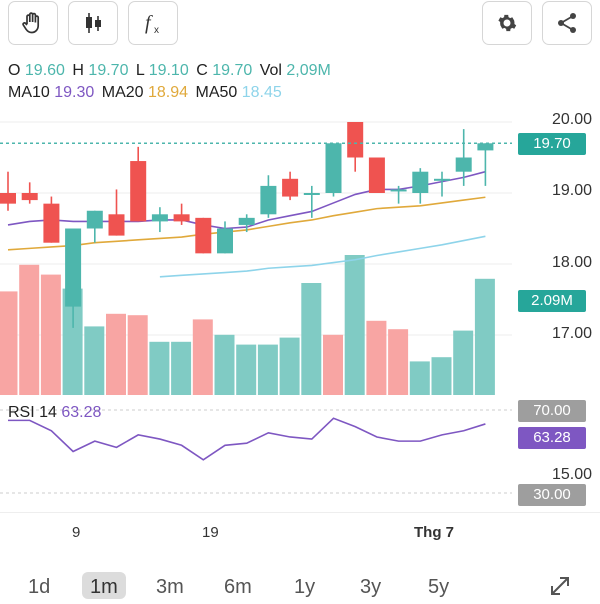 This screenshot has width=600, height=604. I want to click on rsi-value-tag: 63.28, so click(552, 438).